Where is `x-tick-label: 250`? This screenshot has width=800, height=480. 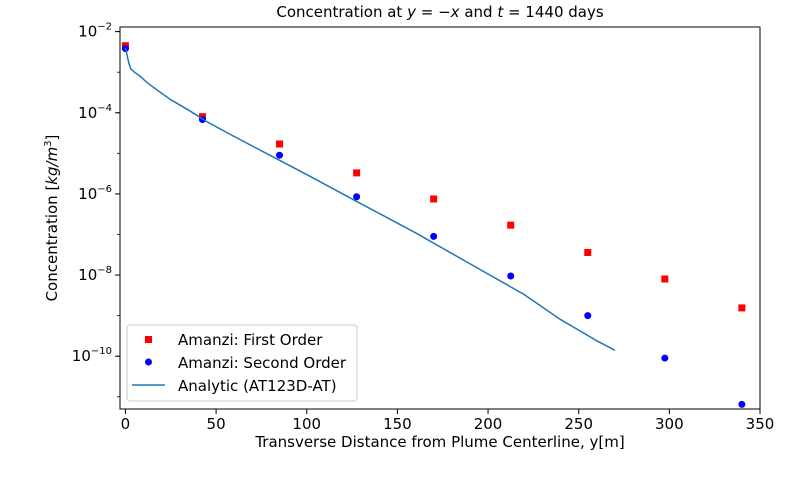
x-tick-label: 250 is located at coordinates (578, 424).